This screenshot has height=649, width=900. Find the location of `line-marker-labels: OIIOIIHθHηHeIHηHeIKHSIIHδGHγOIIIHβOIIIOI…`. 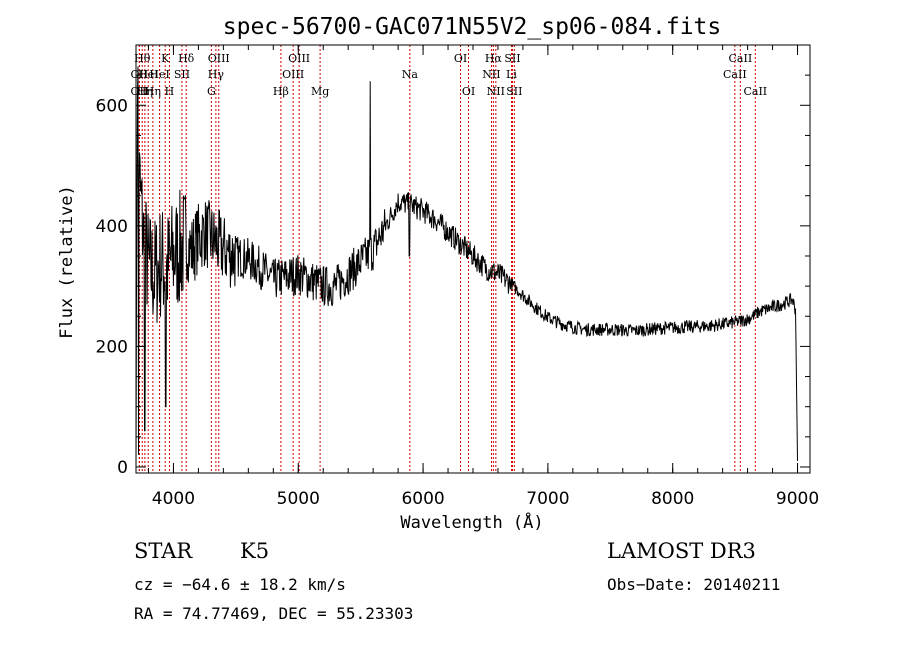

line-marker-labels: OIIOIIHθHηHeIHηHeIKHSIIHδGHγOIIIHβOIIIOI… is located at coordinates (449, 75).